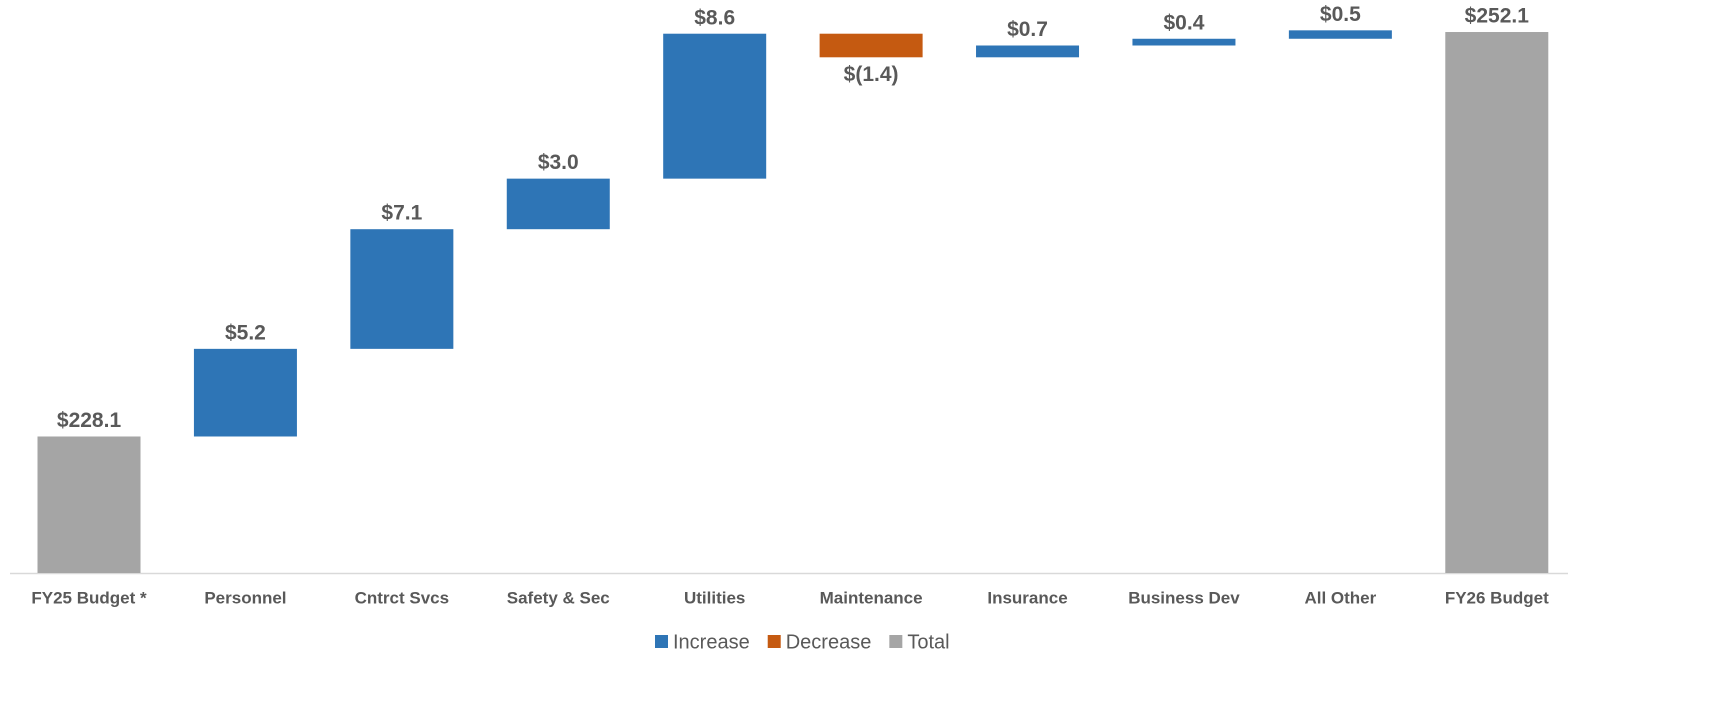 This screenshot has height=719, width=1724. What do you see at coordinates (1497, 16) in the screenshot?
I see `value-label: $252.1` at bounding box center [1497, 16].